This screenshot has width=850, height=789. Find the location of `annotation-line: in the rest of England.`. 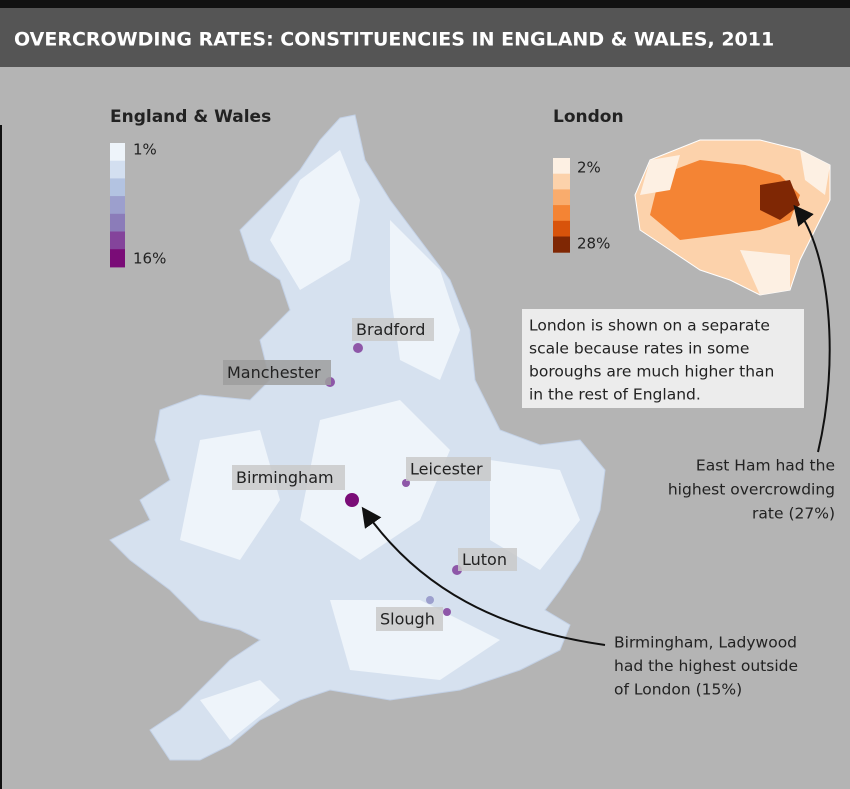

annotation-line: in the rest of England. is located at coordinates (615, 395).